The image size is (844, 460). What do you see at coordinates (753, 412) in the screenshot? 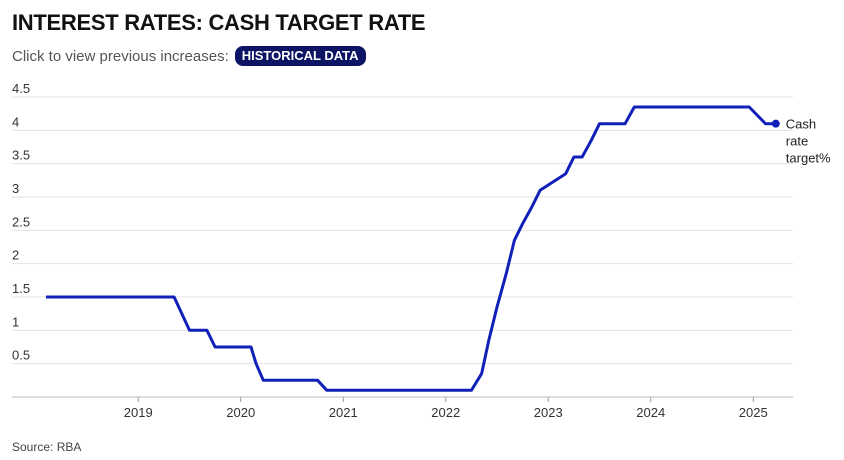
I see `x-tick-label: 2025` at bounding box center [753, 412].